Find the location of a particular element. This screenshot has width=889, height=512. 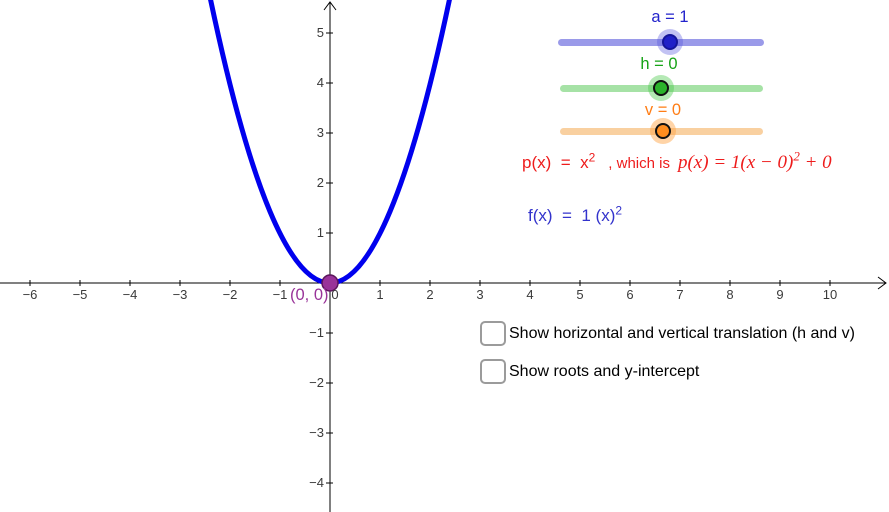

slider-v-knob is located at coordinates (662, 131).